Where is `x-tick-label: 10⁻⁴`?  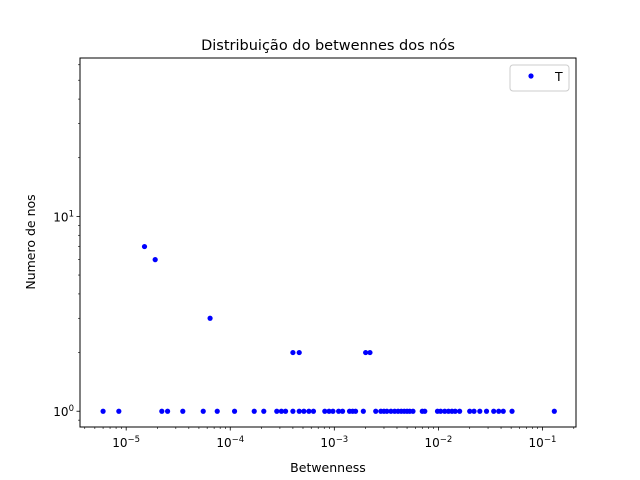 x-tick-label: 10⁻⁴ is located at coordinates (230, 442).